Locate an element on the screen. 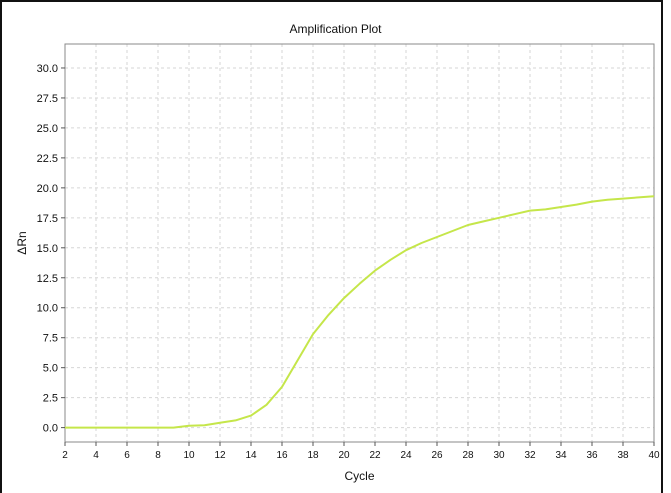 The width and height of the screenshot is (671, 493). x-tick-label: 32 is located at coordinates (530, 455).